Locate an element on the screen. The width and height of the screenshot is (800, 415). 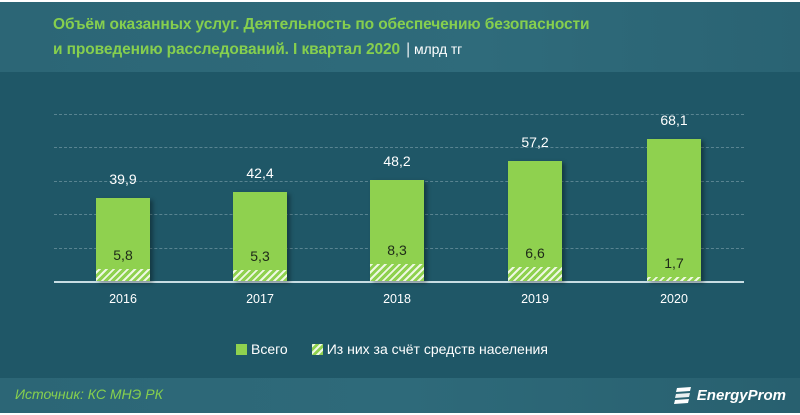
legend: Всего Из них за счёт средств населения is located at coordinates (392, 349).